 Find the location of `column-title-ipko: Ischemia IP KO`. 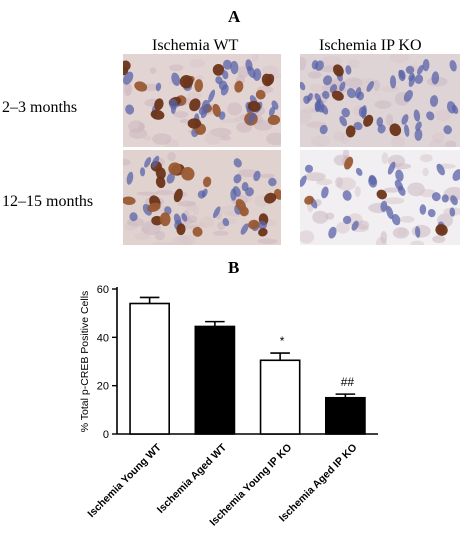

column-title-ipko: Ischemia IP KO is located at coordinates (370, 45).